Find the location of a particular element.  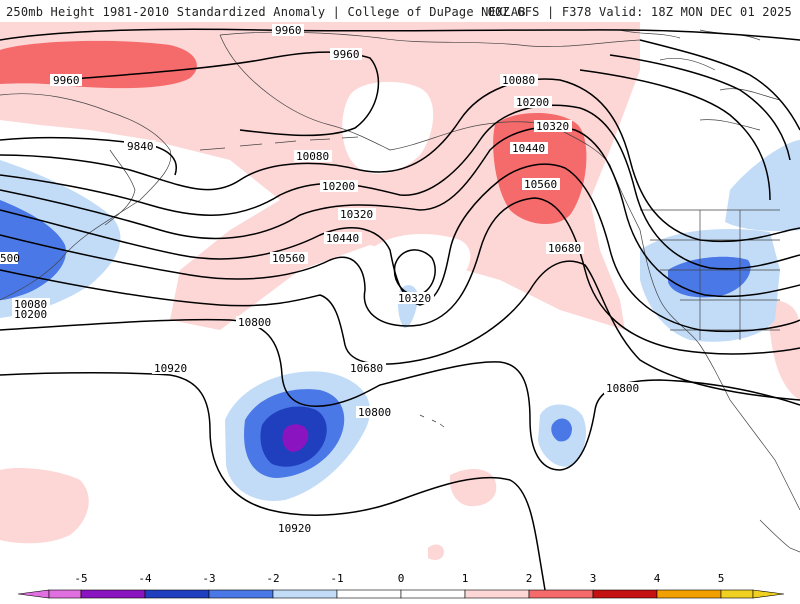

colorbar-bin-neg5 is located at coordinates (33, 594).